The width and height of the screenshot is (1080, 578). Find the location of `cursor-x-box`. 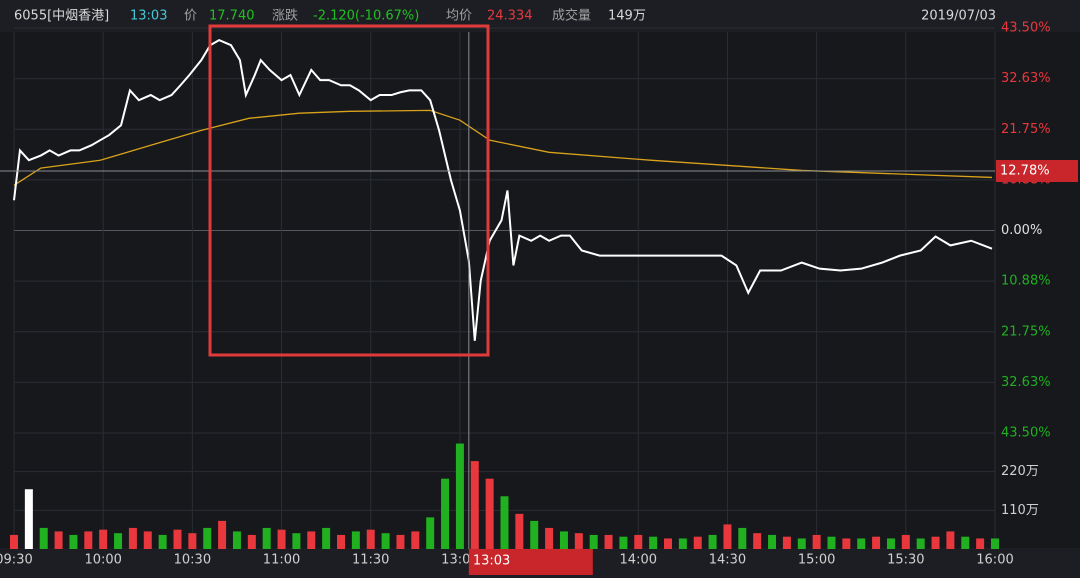

cursor-x-box is located at coordinates (530, 562).